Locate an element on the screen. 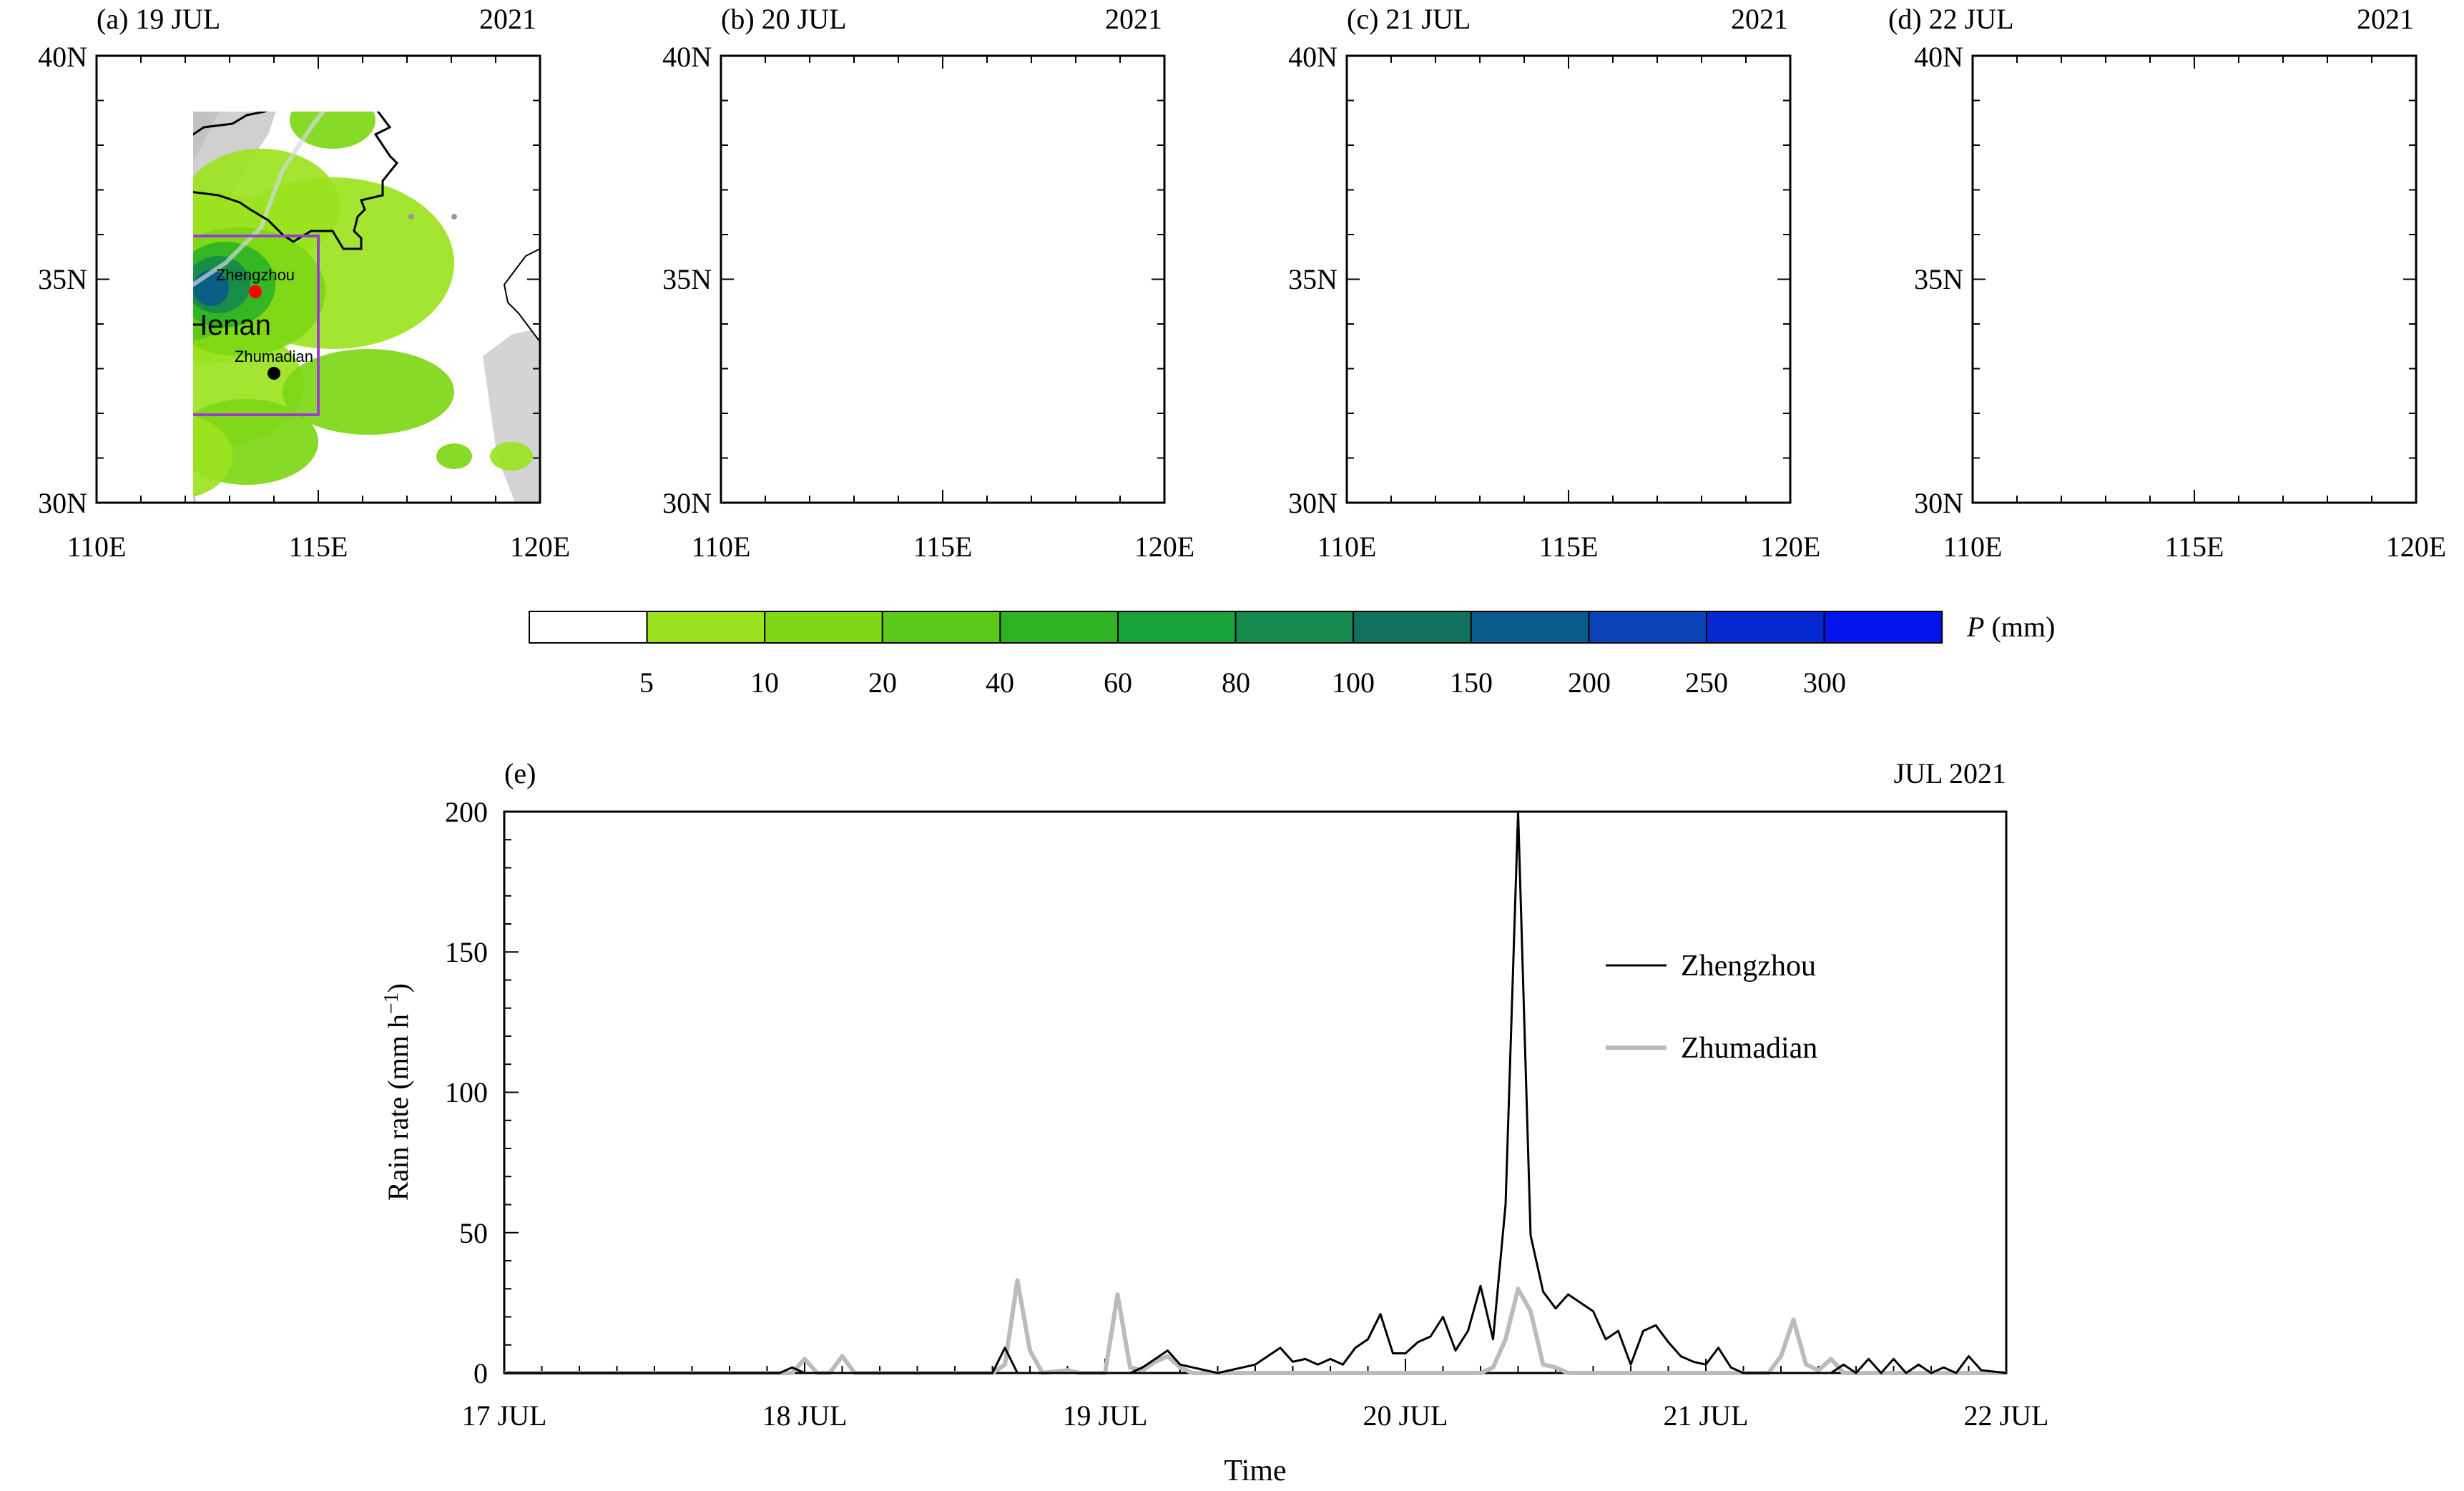 The image size is (2464, 1491). legend-label-zhengzhou: Zhengzhou is located at coordinates (1748, 966).